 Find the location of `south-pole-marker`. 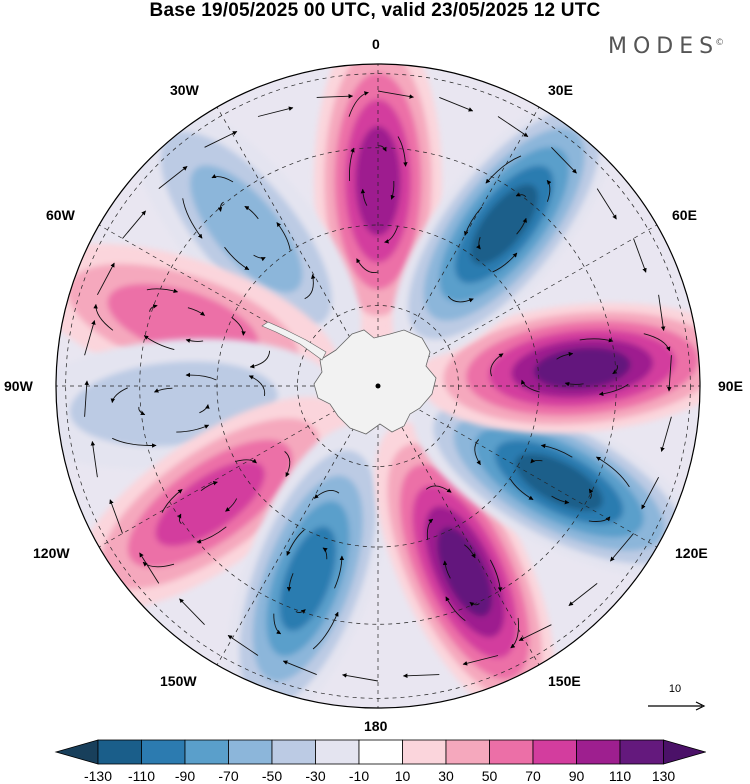

south-pole-marker is located at coordinates (378, 386).